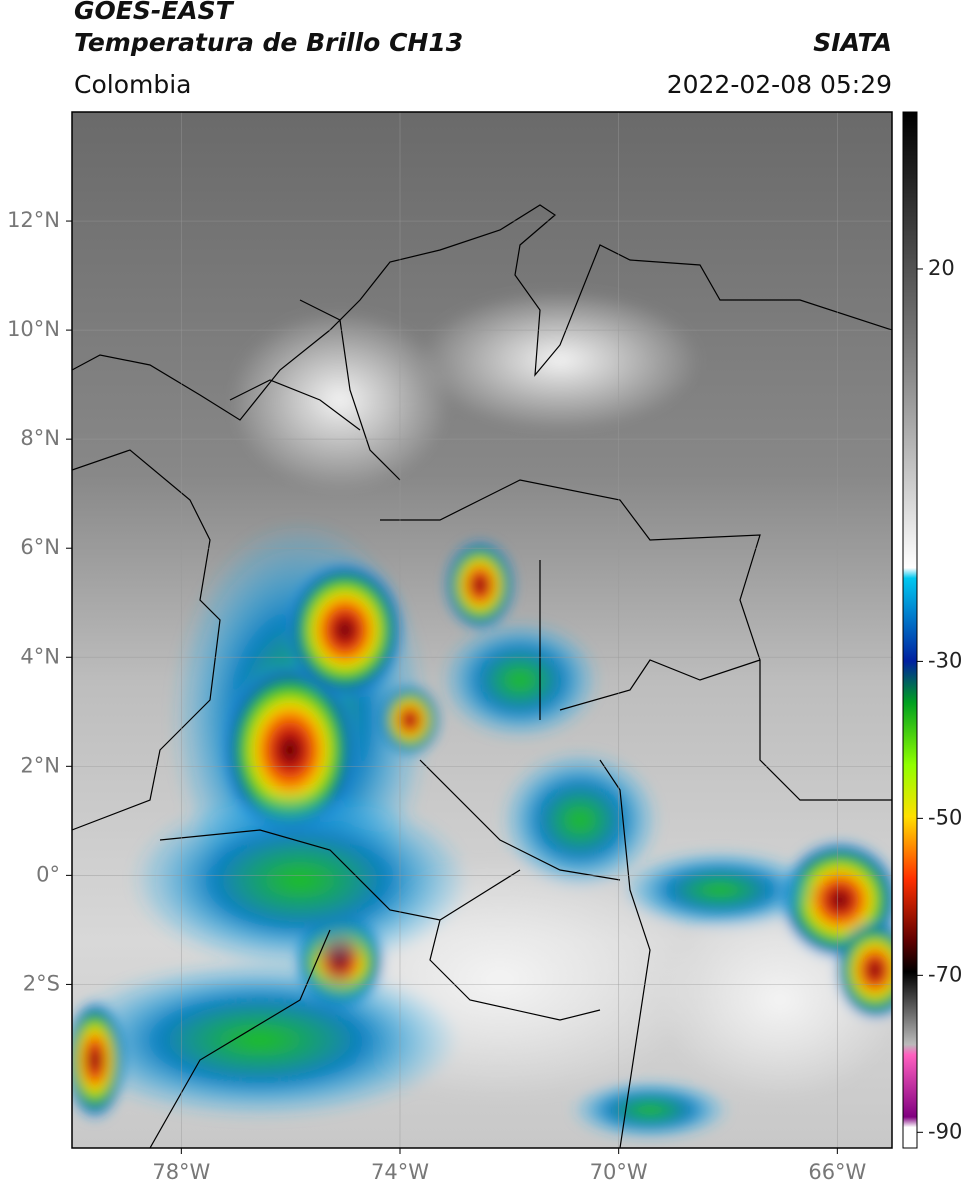 The width and height of the screenshot is (966, 1190). What do you see at coordinates (33, 220) in the screenshot?
I see `lat-tick-label: 12°N` at bounding box center [33, 220].